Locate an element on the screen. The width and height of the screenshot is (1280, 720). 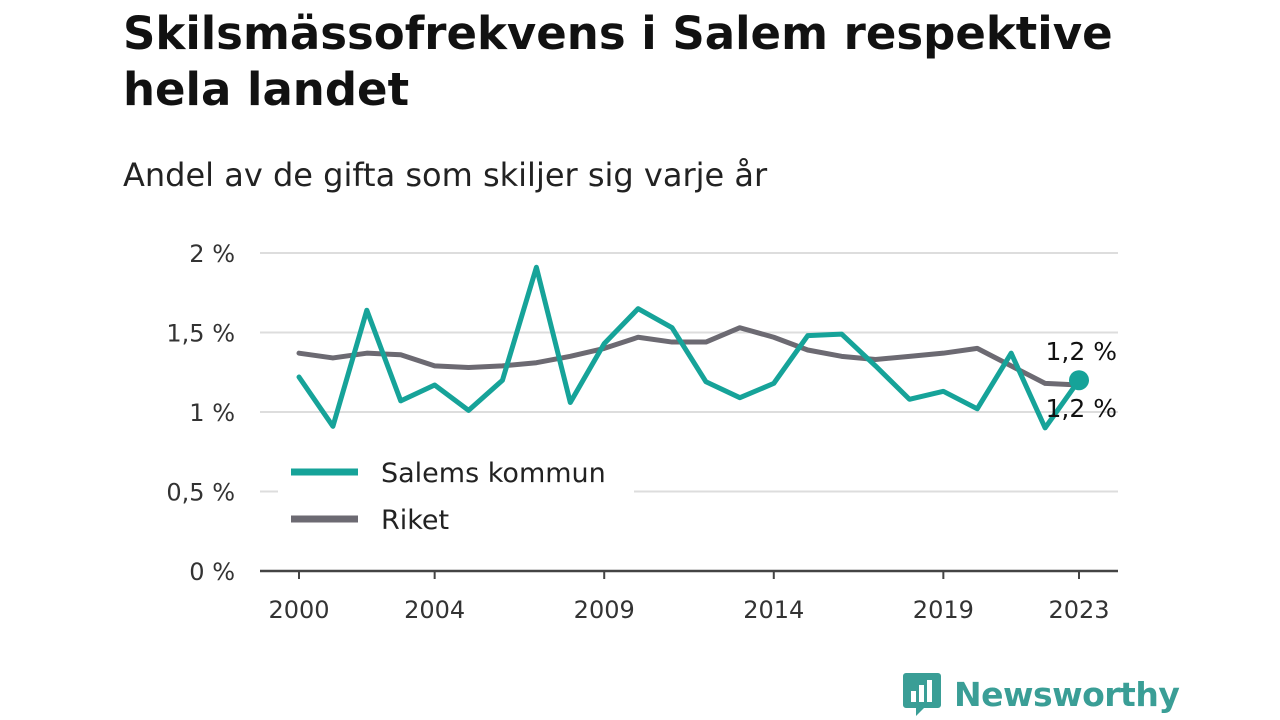
legend: Salems kommun Riket is located at coordinates (456, 498).